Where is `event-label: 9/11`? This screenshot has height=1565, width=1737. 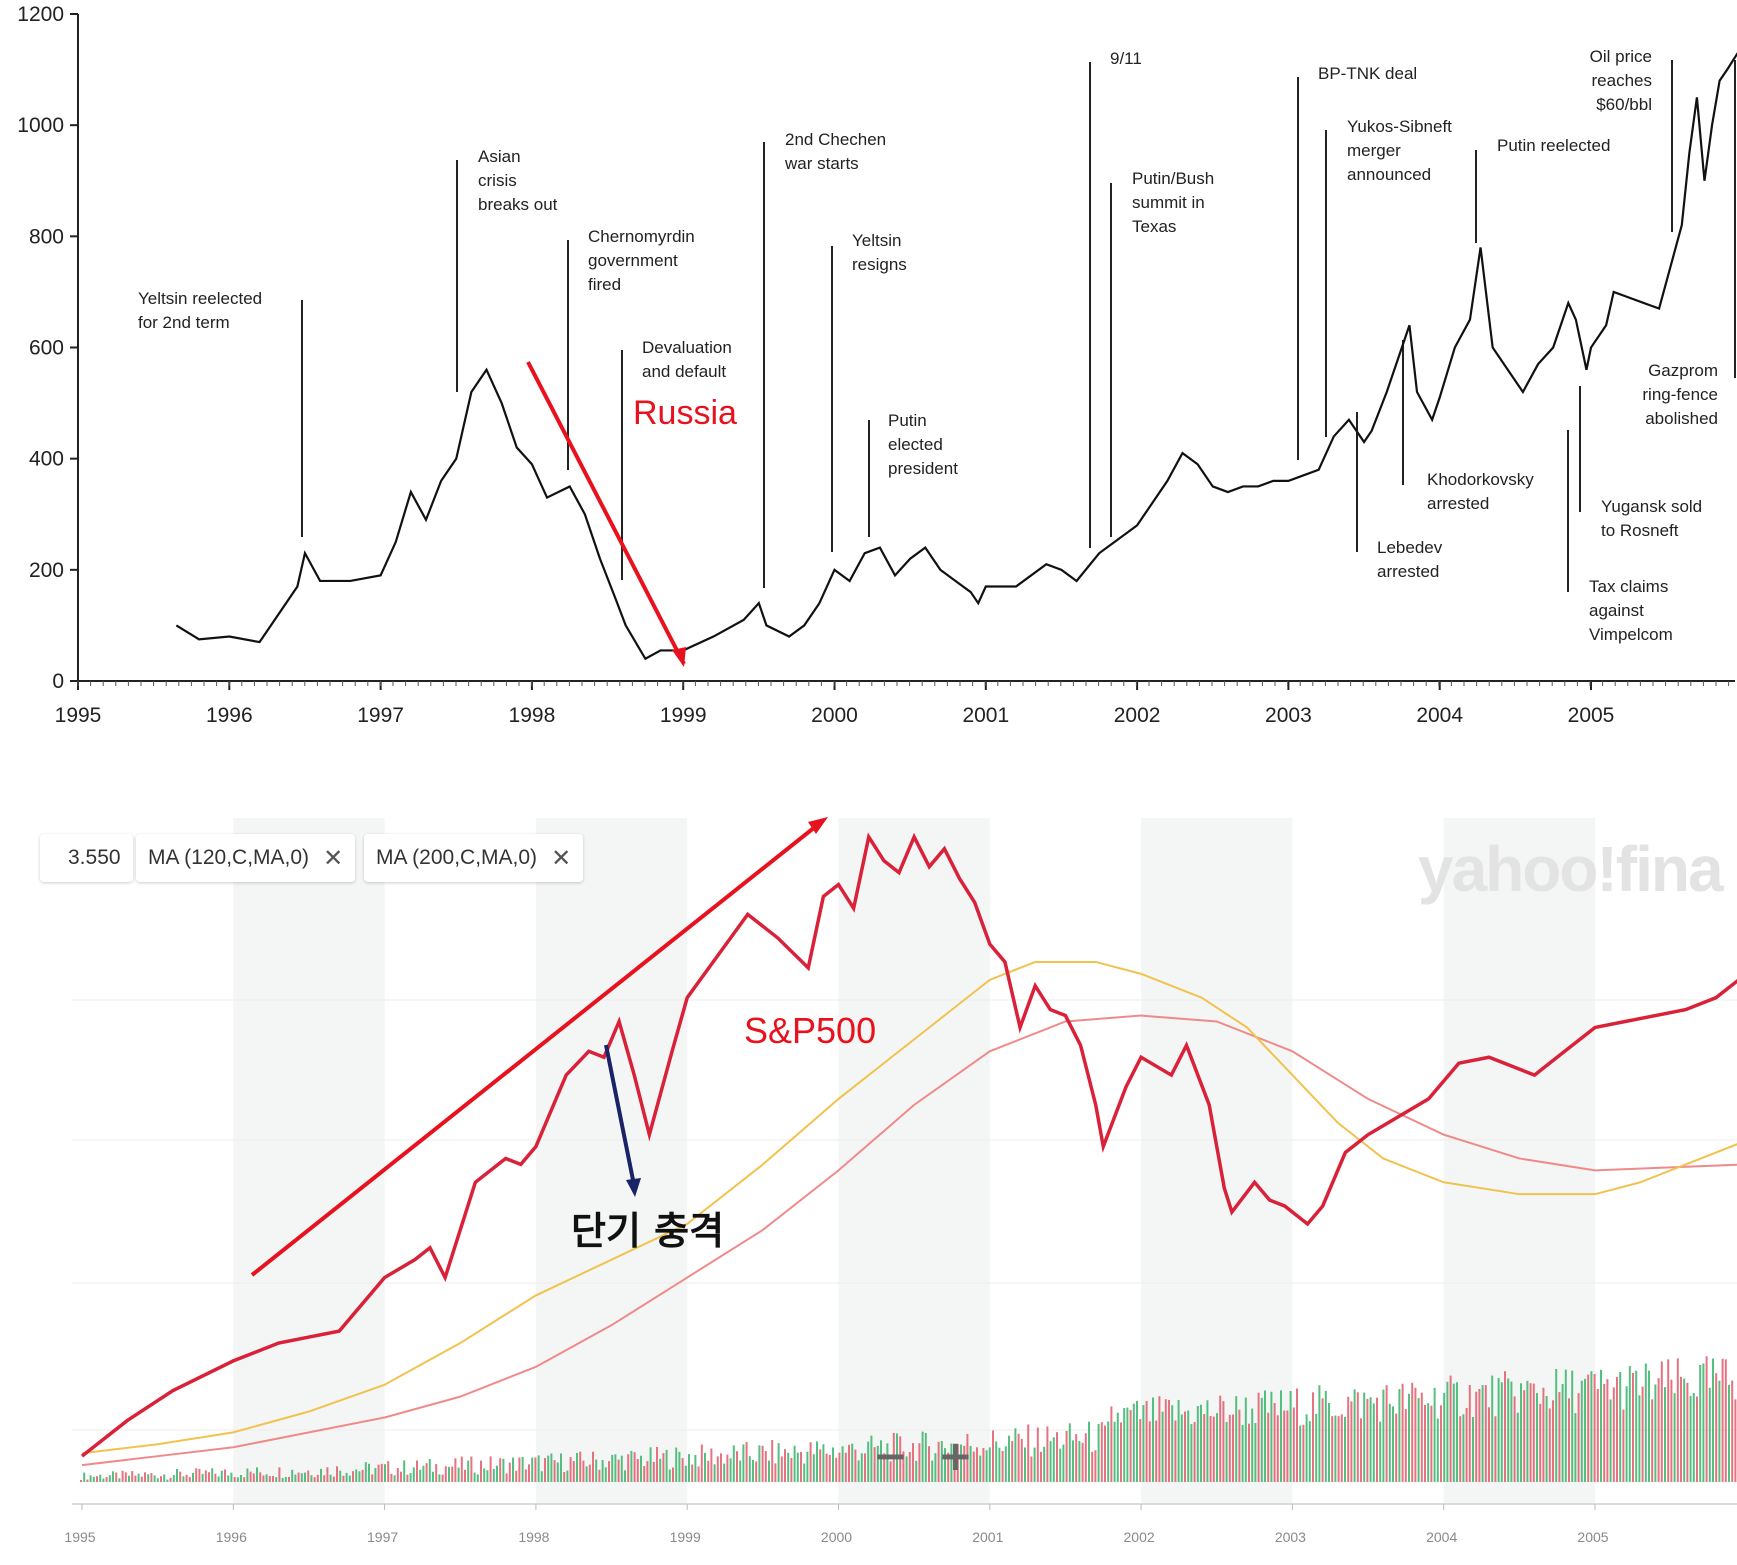 event-label: 9/11 is located at coordinates (1126, 58).